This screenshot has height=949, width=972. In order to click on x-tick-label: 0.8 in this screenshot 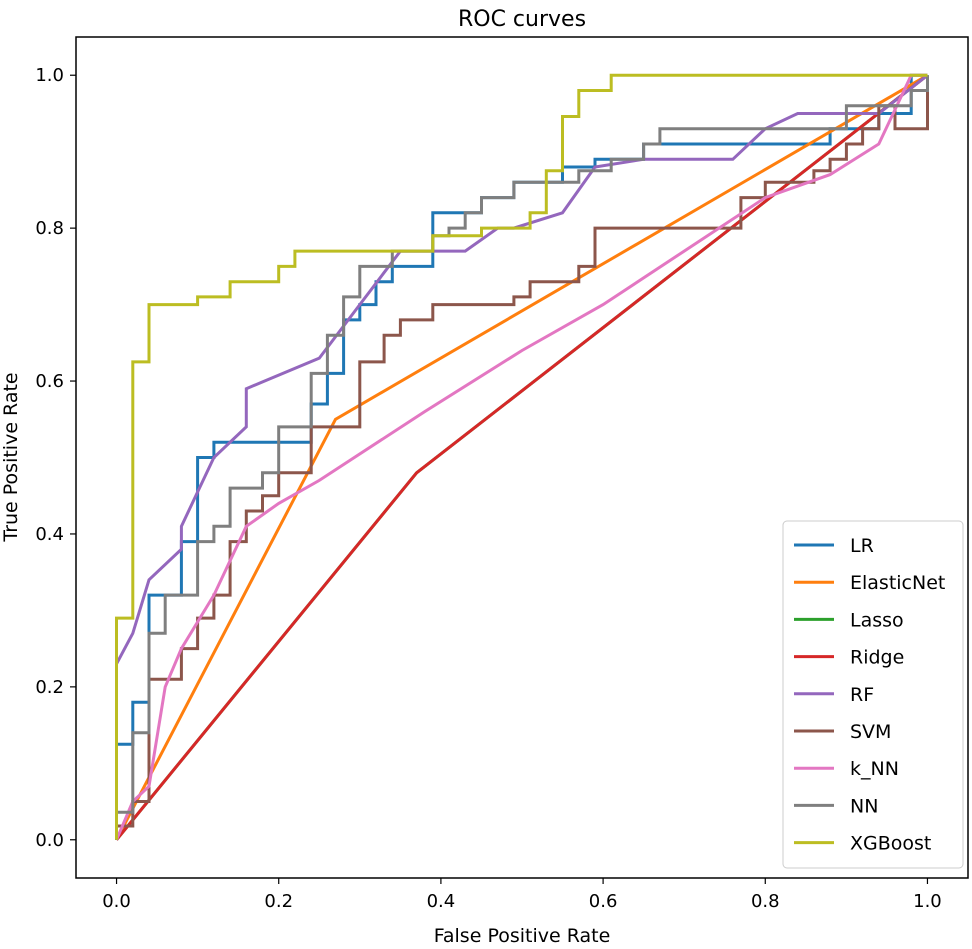, I will do `click(765, 901)`.